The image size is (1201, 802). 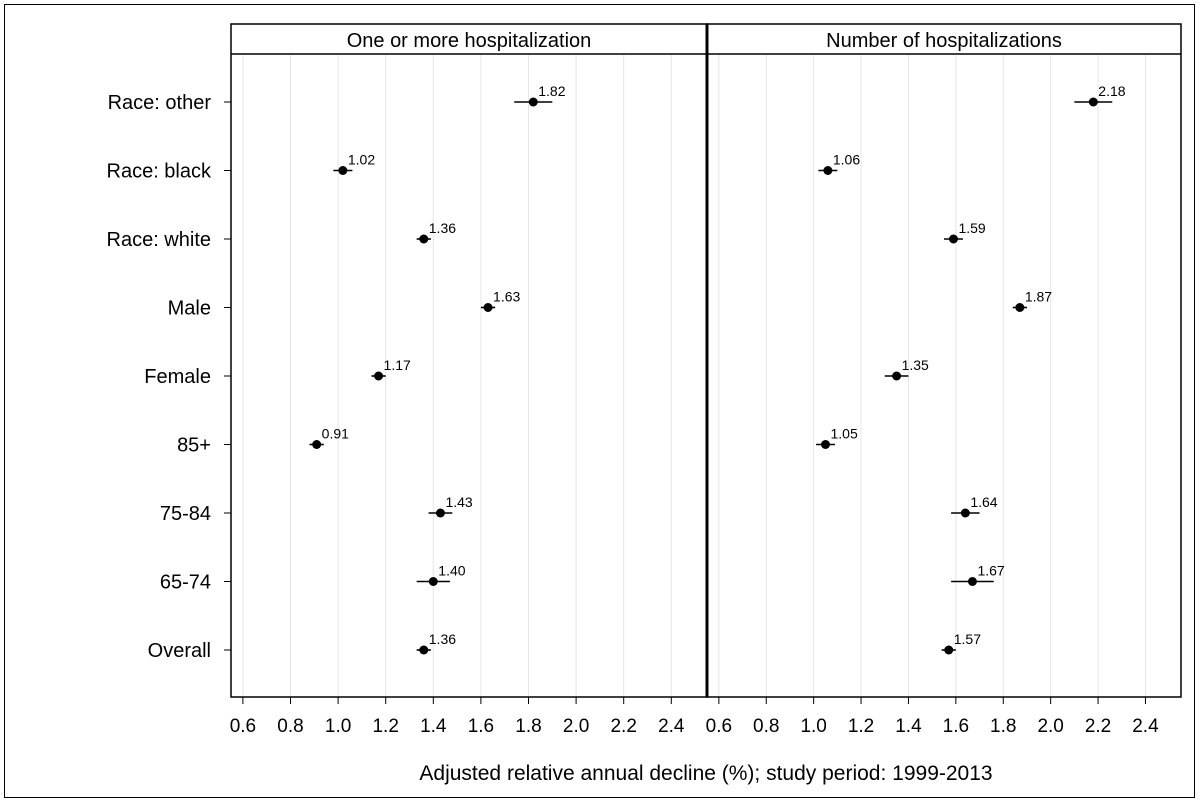 I want to click on y-category-label: Race: other, so click(x=160, y=103).